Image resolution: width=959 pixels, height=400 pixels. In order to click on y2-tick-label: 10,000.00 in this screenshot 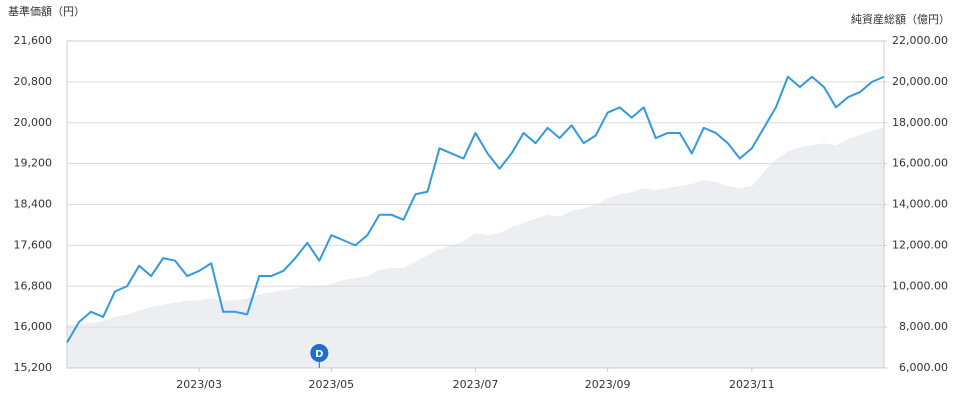, I will do `click(920, 285)`.